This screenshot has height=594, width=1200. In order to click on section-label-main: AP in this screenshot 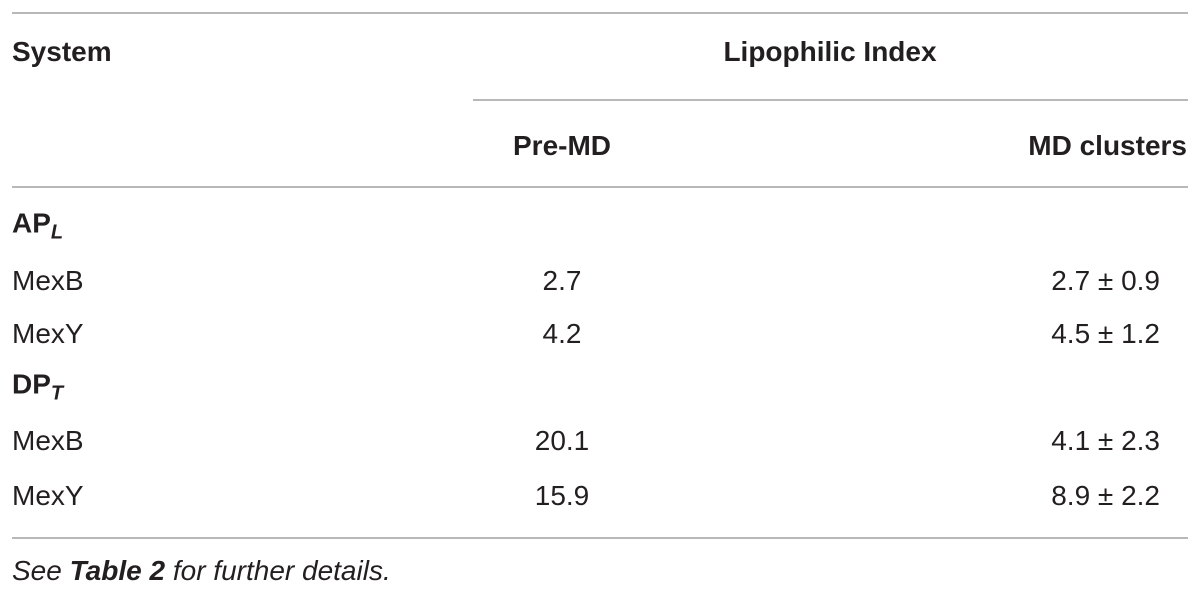, I will do `click(31, 223)`.